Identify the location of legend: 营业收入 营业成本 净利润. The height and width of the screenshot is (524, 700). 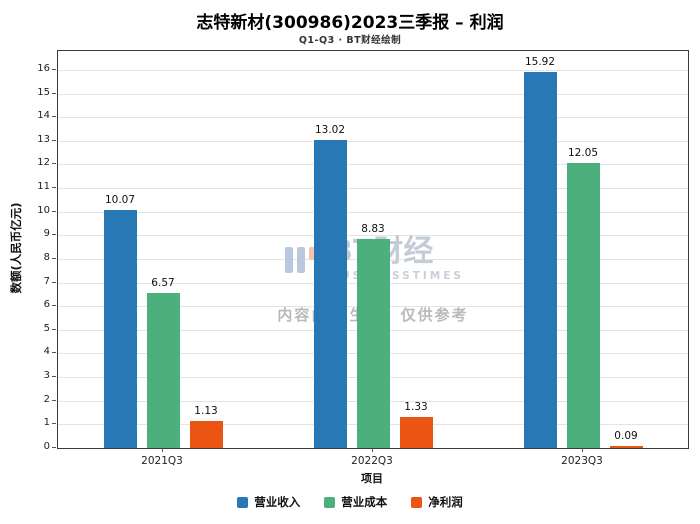
(350, 502).